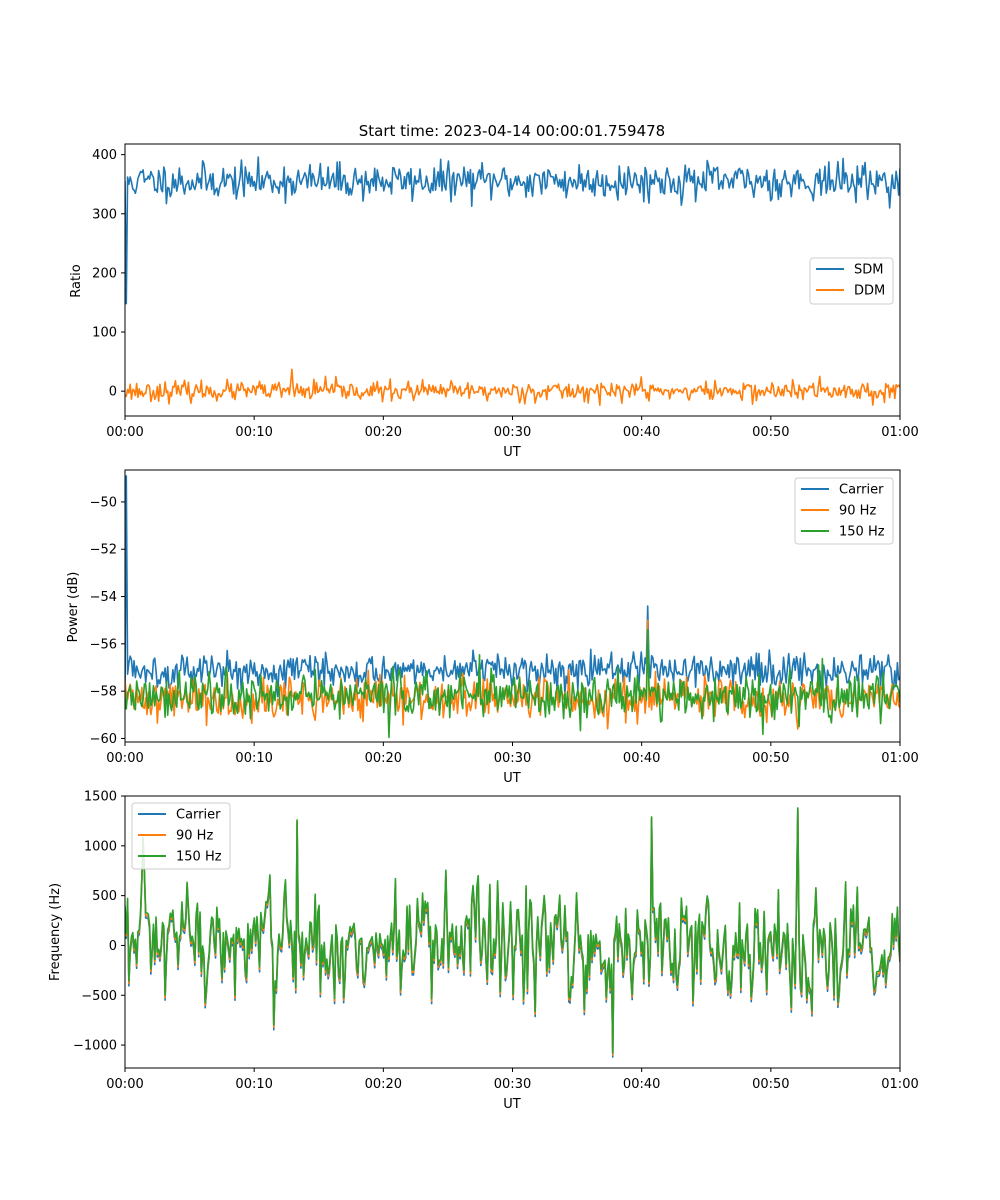  I want to click on power-chart-x-tick-label: 00:10, so click(253, 758).